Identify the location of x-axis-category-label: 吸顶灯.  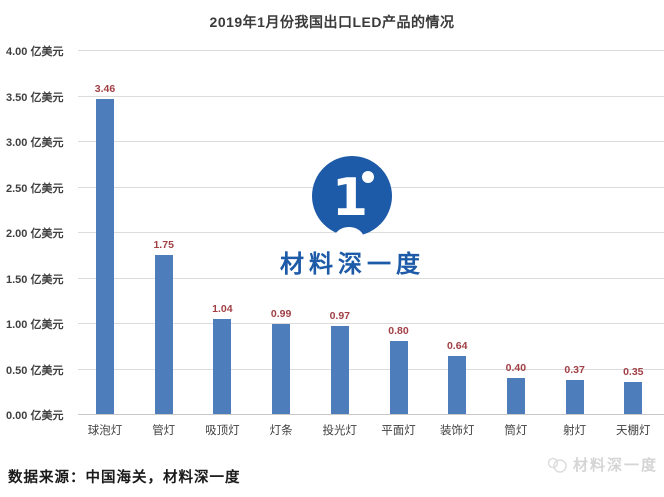
(222, 431).